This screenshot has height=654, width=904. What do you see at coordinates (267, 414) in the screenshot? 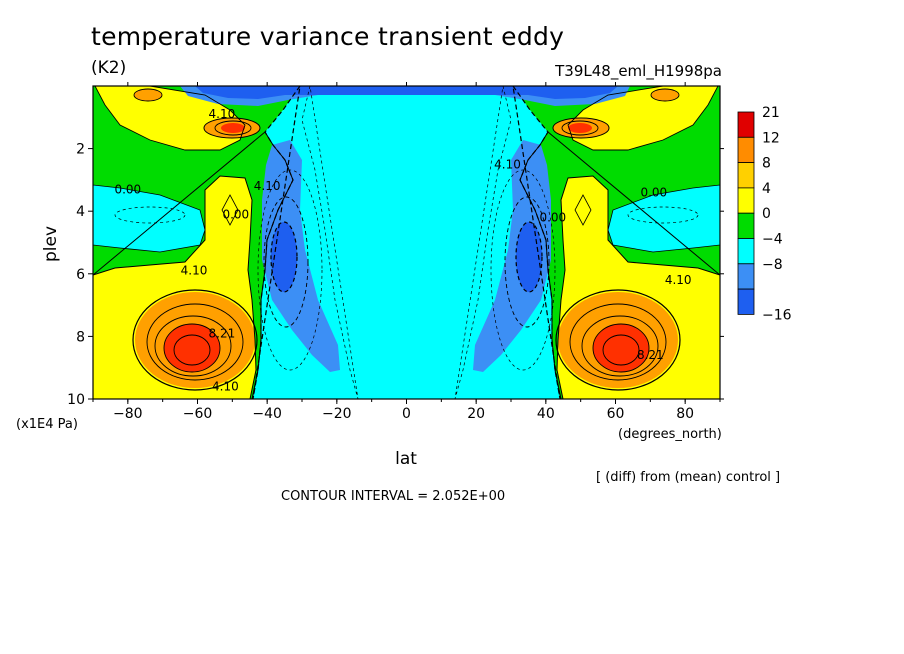
I see `x-tick-label: −40` at bounding box center [267, 414].